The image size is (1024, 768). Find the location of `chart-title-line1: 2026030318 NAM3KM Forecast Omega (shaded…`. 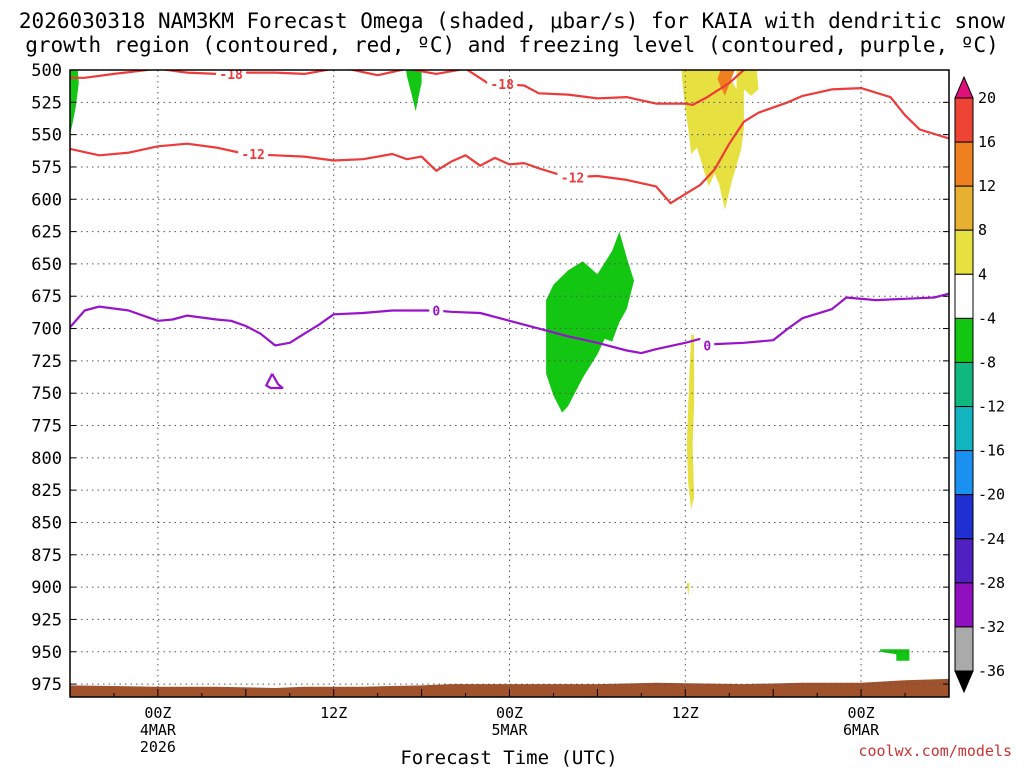

chart-title-line1: 2026030318 NAM3KM Forecast Omega (shaded… is located at coordinates (512, 21).